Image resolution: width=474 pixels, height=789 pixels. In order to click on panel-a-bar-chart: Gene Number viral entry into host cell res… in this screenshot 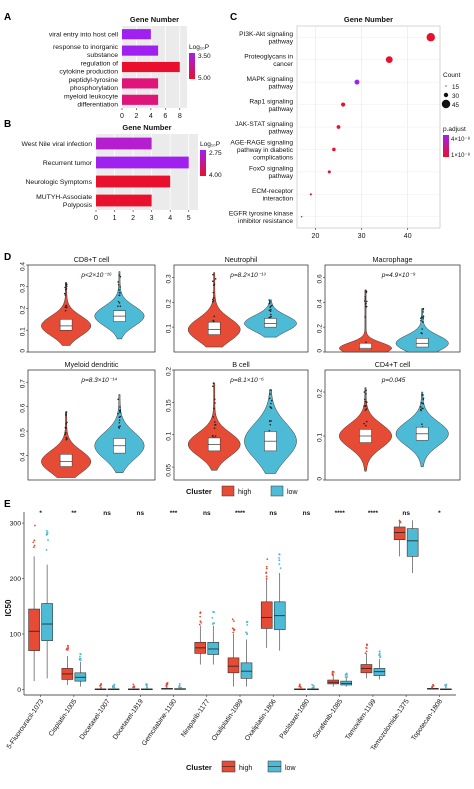, I will do `click(130, 67)`.